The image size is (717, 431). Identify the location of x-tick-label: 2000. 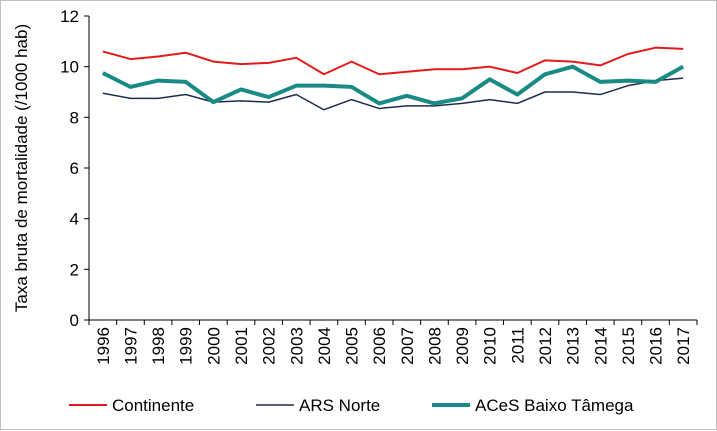
(213, 346).